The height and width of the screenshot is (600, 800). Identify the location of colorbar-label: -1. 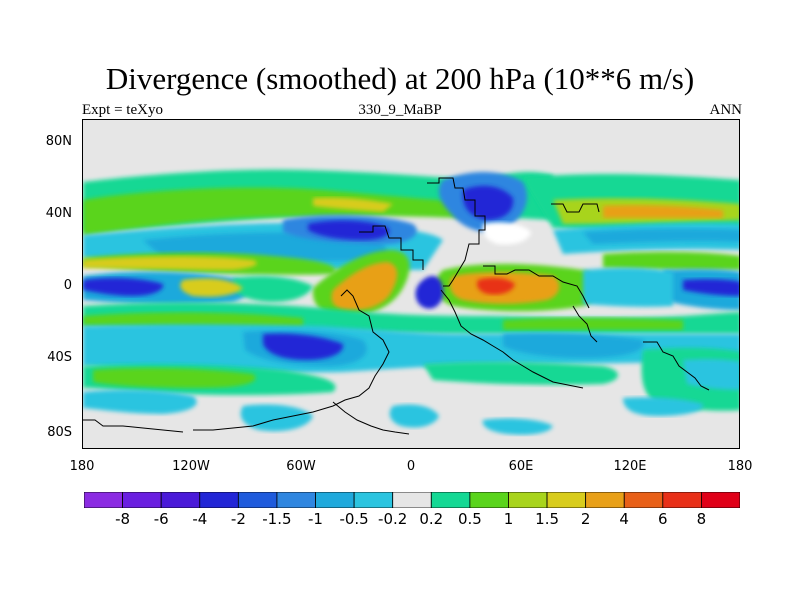
(315, 519).